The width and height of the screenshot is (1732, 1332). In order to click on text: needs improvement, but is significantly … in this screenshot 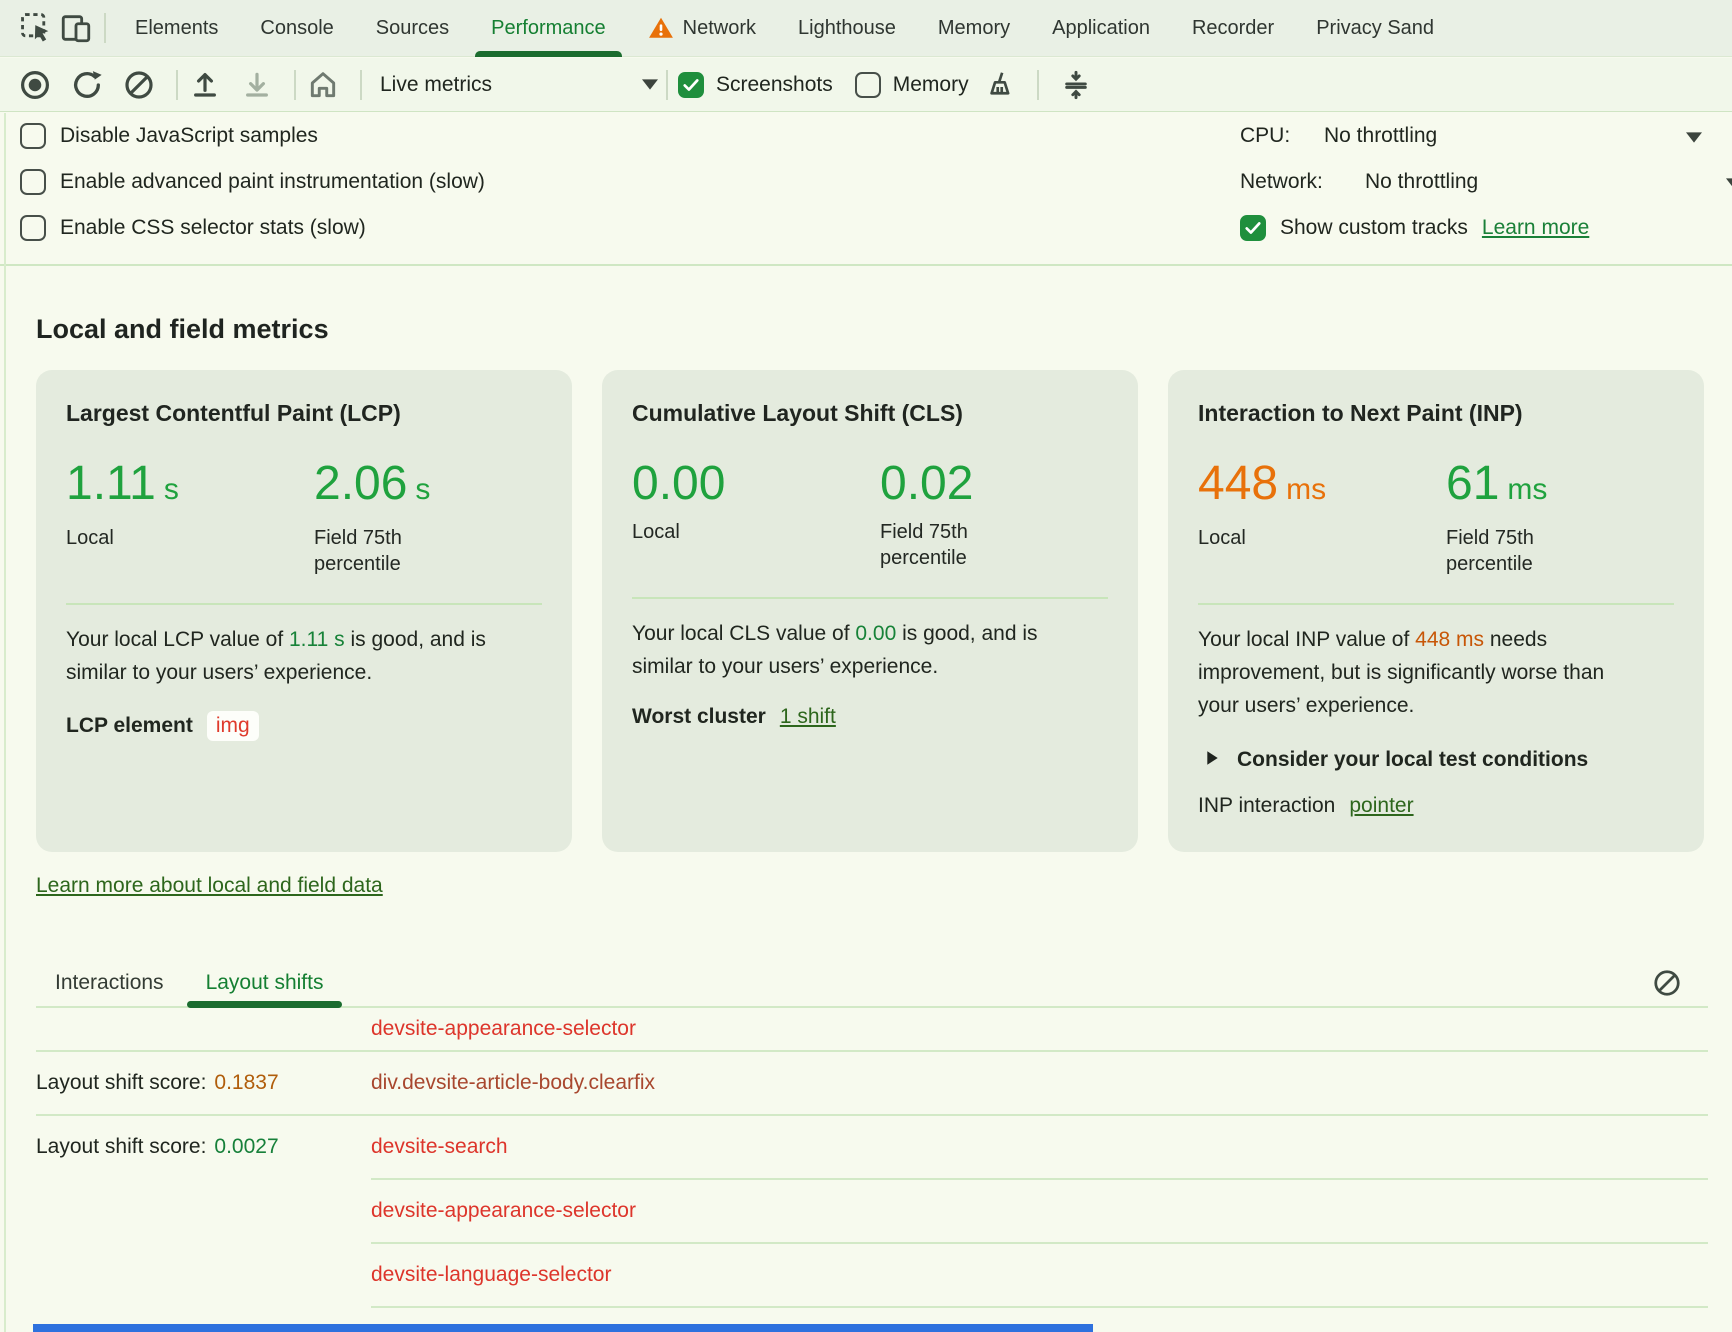, I will do `click(1401, 672)`.